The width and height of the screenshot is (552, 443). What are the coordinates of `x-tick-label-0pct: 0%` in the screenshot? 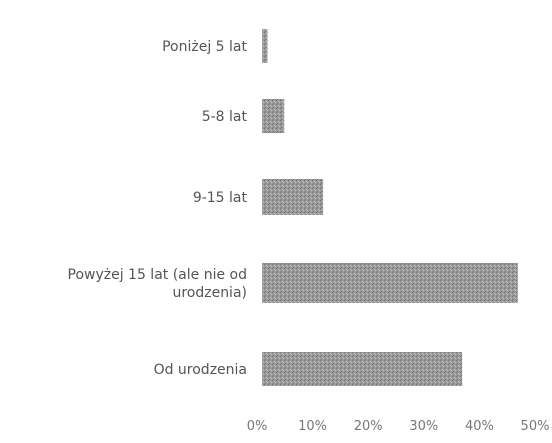 It's located at (257, 426).